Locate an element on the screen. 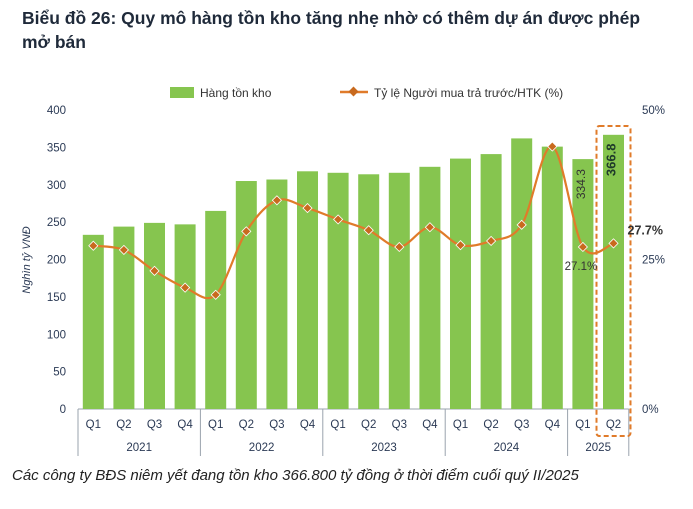 This screenshot has height=509, width=693. legend-marker-line is located at coordinates (353, 91).